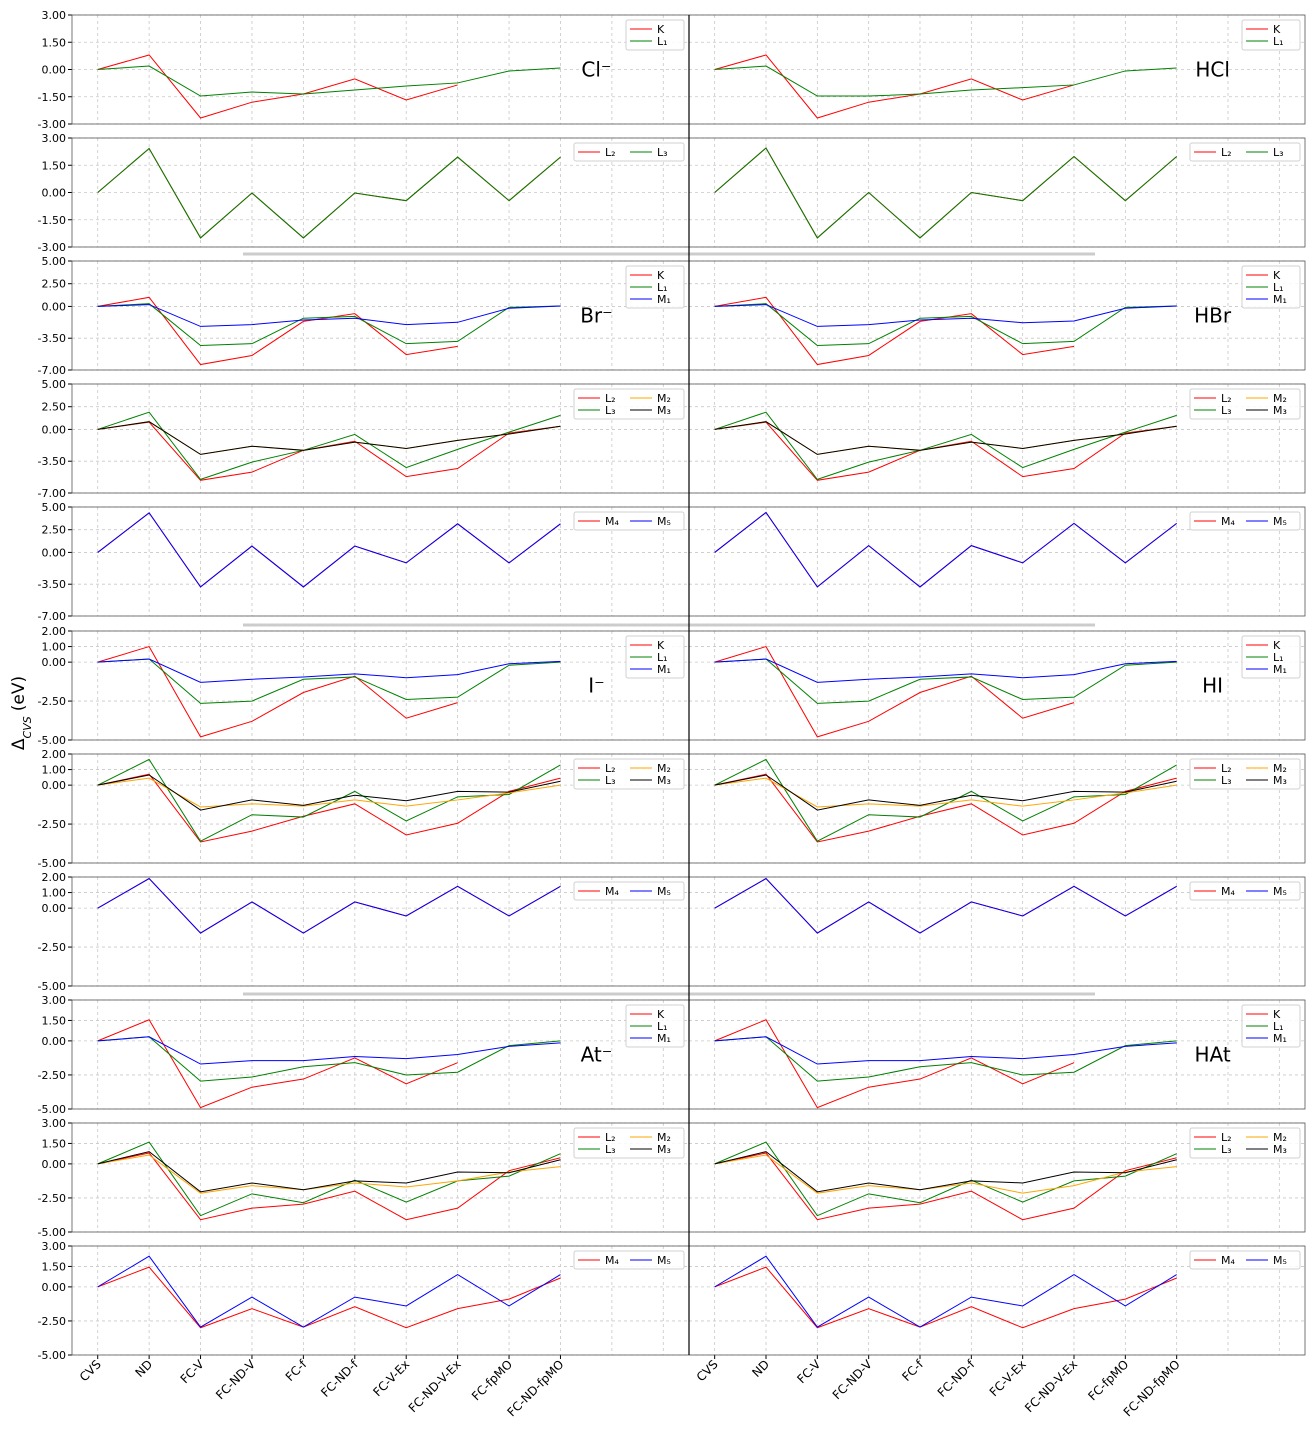  Describe the element at coordinates (21, 713) in the screenshot. I see `y-axis-label: ΔCVS (eV)` at that location.